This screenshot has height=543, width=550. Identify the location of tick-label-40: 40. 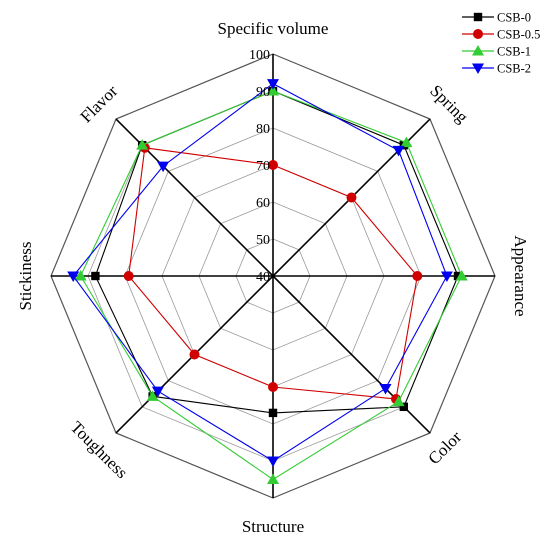
(263, 277).